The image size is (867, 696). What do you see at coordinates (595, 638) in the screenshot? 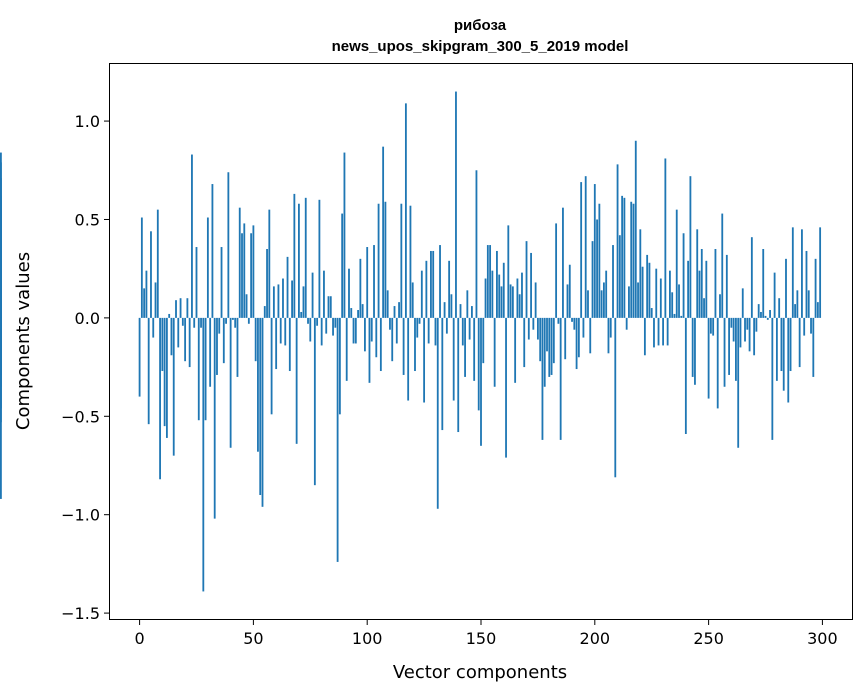
I see `x-tick-label: 200` at bounding box center [595, 638].